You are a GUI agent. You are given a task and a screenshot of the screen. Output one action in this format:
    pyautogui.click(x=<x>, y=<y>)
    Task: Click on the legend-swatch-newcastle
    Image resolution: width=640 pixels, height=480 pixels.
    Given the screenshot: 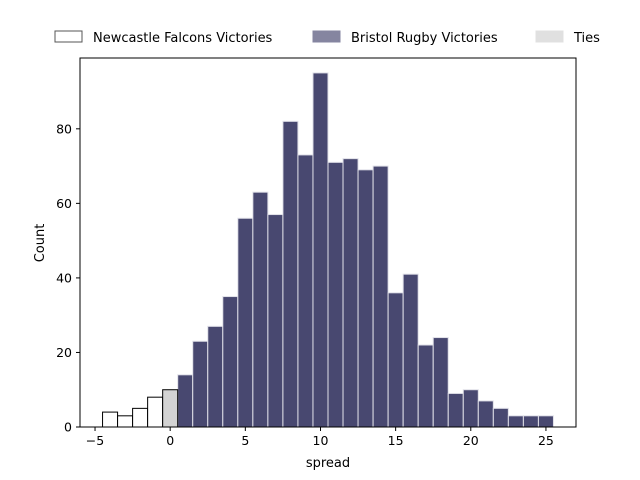 What is the action you would take?
    pyautogui.click(x=68, y=36)
    